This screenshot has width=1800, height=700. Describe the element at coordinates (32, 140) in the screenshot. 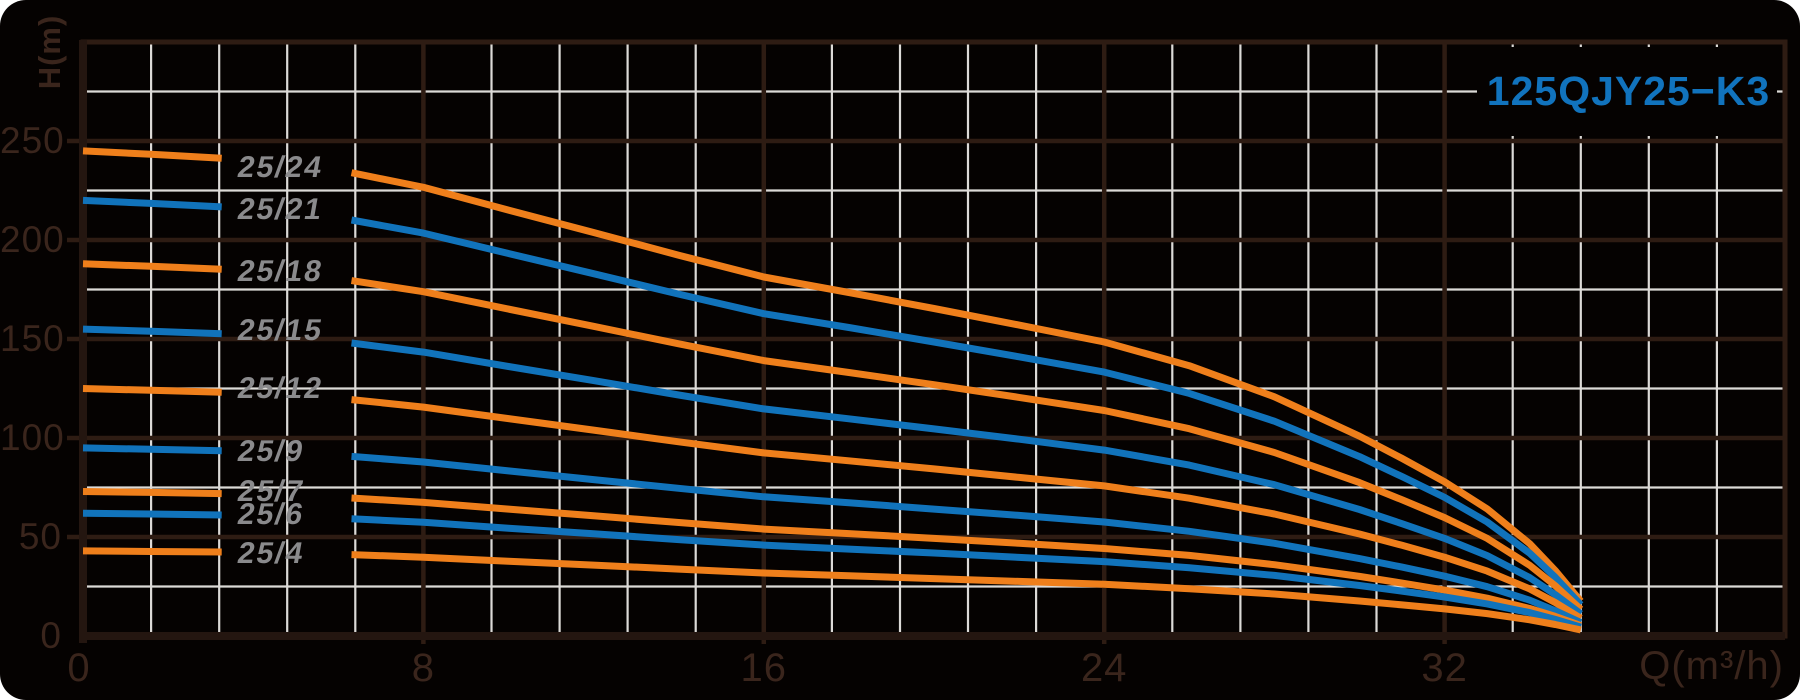

I see `y-tick-label: 250` at that location.